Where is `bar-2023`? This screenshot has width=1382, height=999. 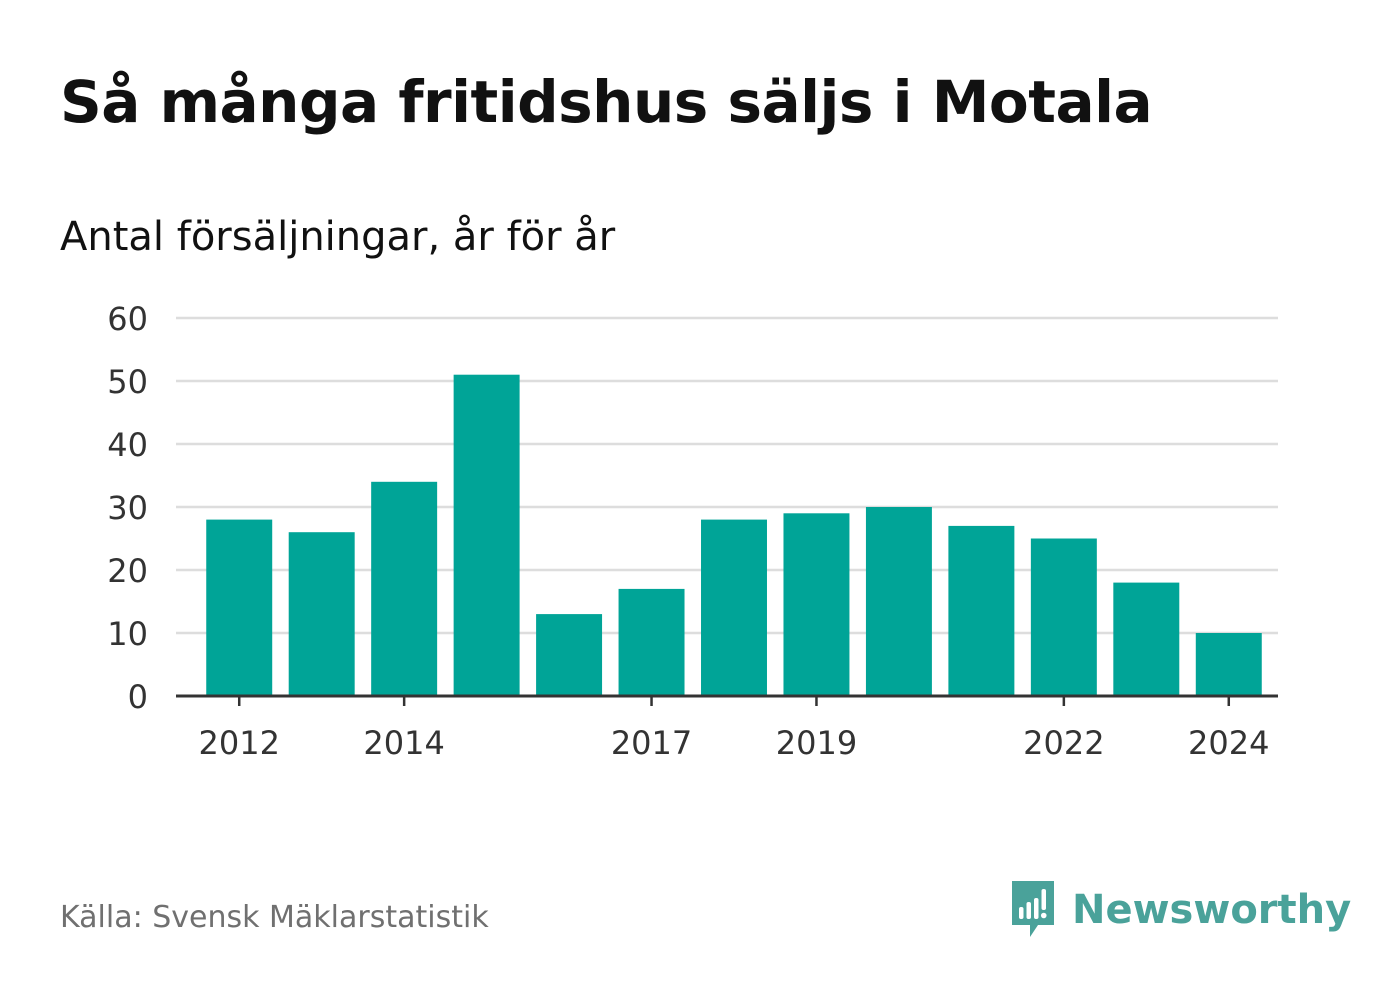 bar-2023 is located at coordinates (1146, 639).